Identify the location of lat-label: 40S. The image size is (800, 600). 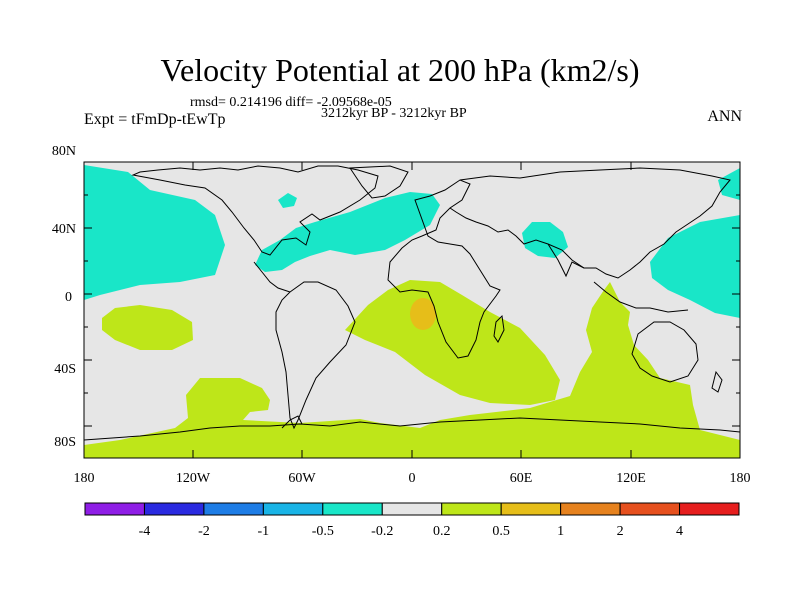
(65, 369).